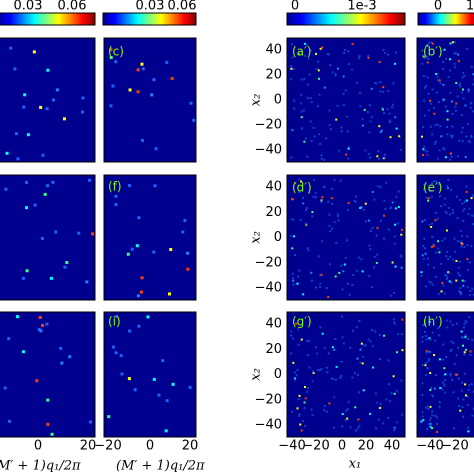 The image size is (474, 474). Describe the element at coordinates (273, 75) in the screenshot. I see `y-tick-label: 20` at that location.